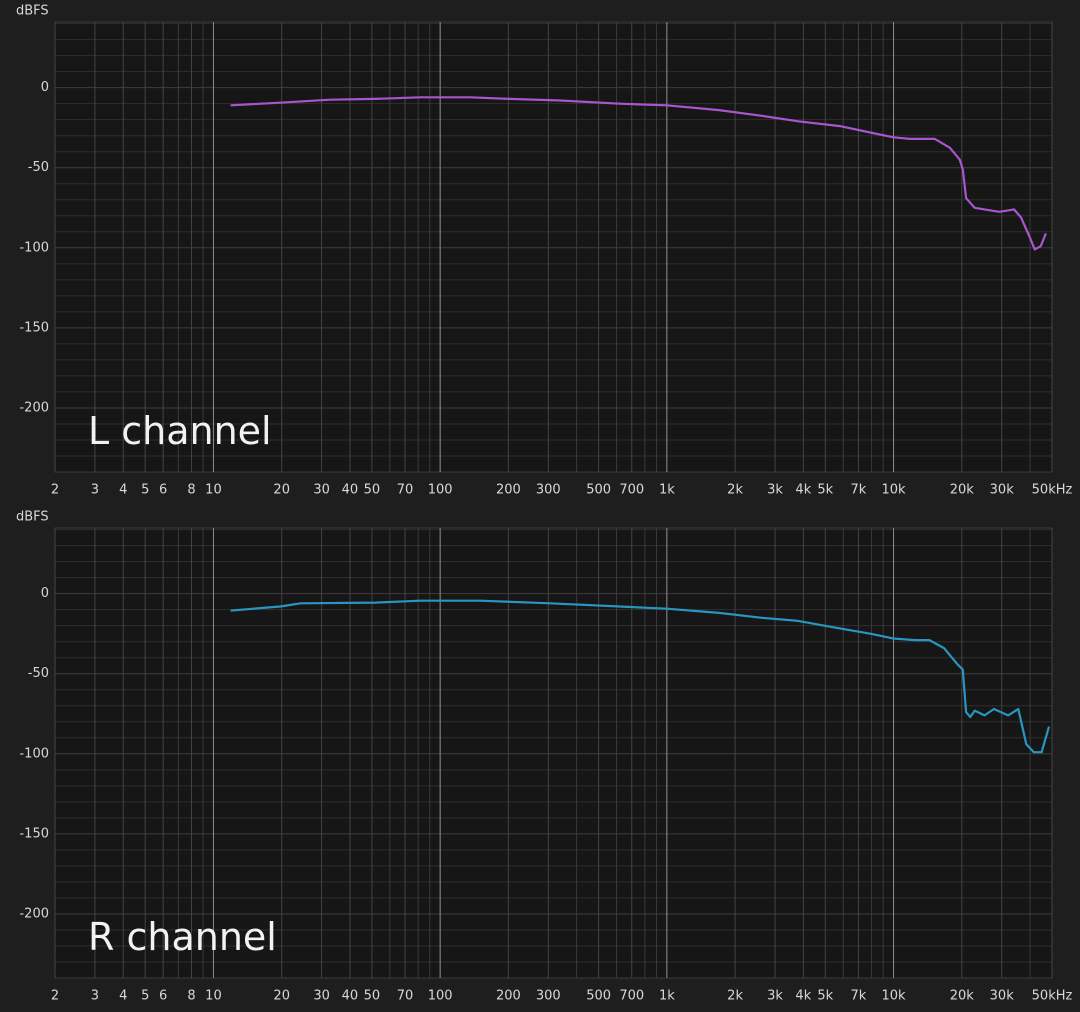 This screenshot has height=1012, width=1080. Describe the element at coordinates (182, 937) in the screenshot. I see `annotation: R channel` at that location.